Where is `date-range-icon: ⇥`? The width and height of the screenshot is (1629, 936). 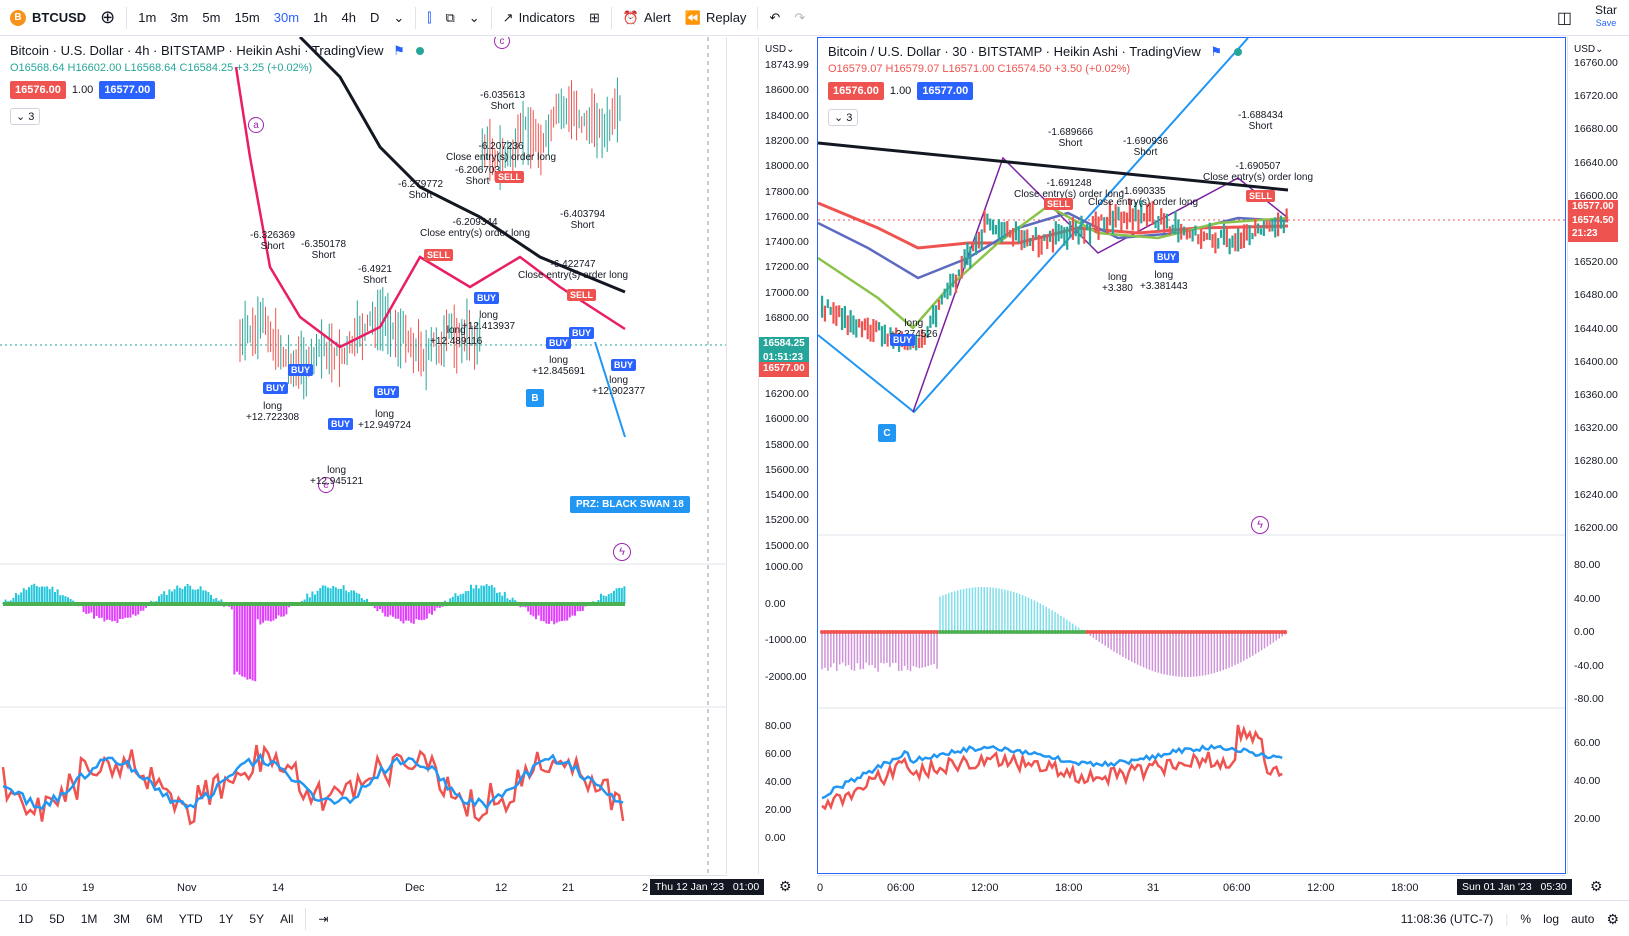 date-range-icon: ⇥ is located at coordinates (323, 918).